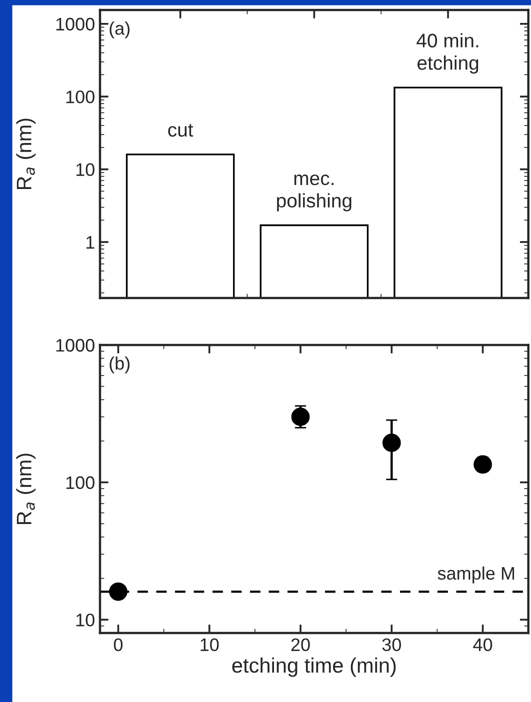 Image resolution: width=531 pixels, height=702 pixels. What do you see at coordinates (314, 667) in the screenshot?
I see `x-axis-title: etching time (min)` at bounding box center [314, 667].